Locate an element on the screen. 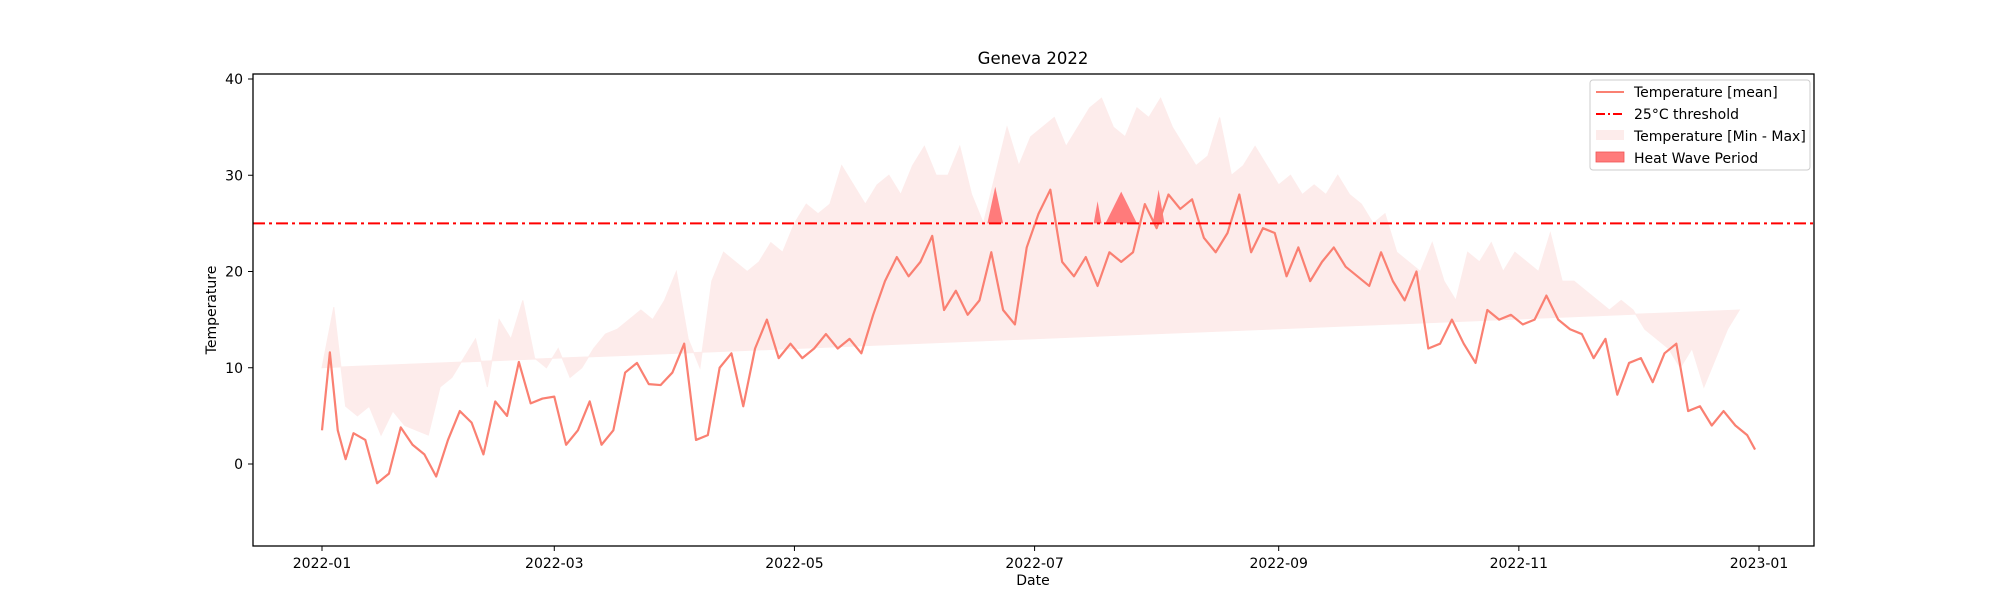 This screenshot has width=2014, height=613. legend-item-threshold: 25°C threshold is located at coordinates (1667, 115).